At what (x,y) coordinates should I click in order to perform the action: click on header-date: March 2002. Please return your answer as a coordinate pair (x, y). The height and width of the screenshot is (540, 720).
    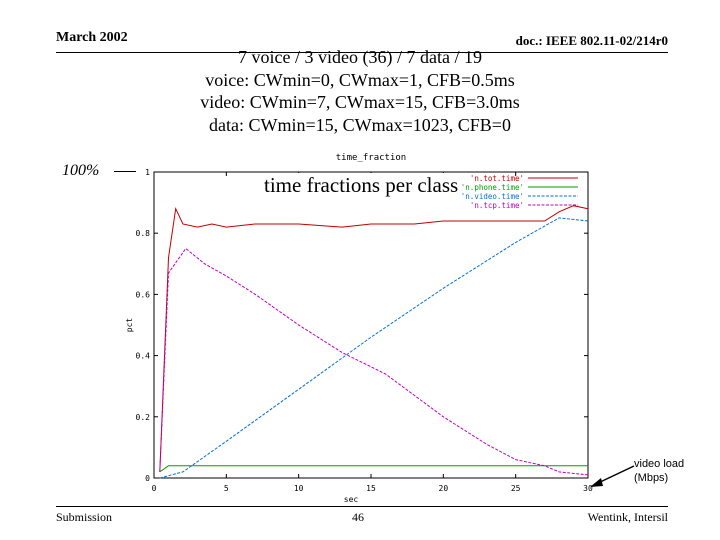
    Looking at the image, I should click on (92, 37).